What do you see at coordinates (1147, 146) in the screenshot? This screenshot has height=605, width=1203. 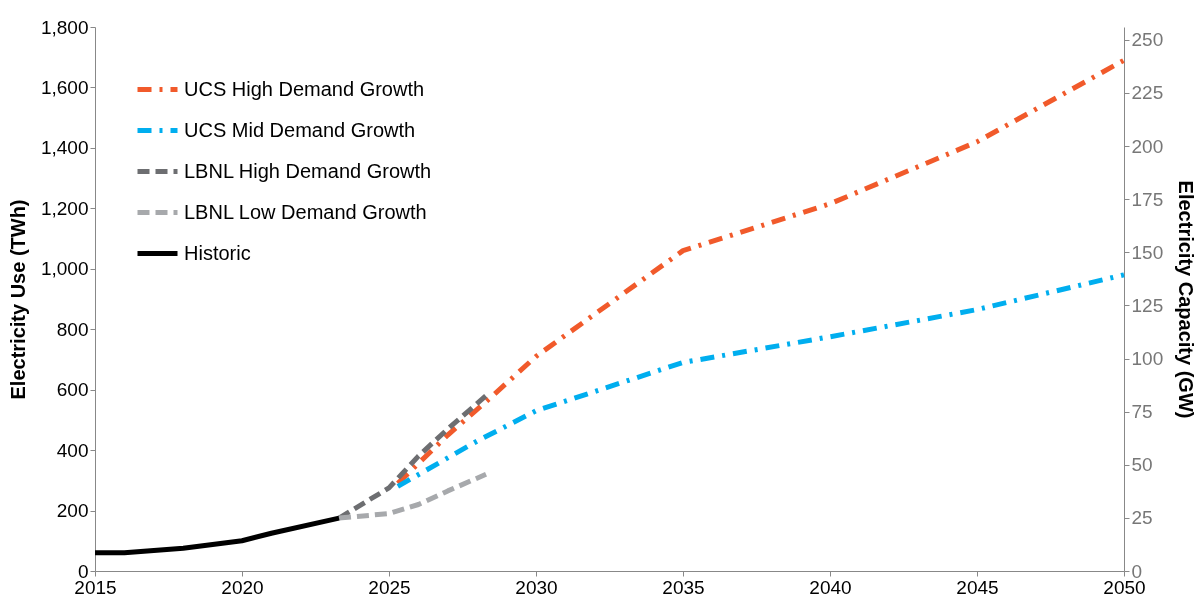 I see `y2-tick-label: 200` at bounding box center [1147, 146].